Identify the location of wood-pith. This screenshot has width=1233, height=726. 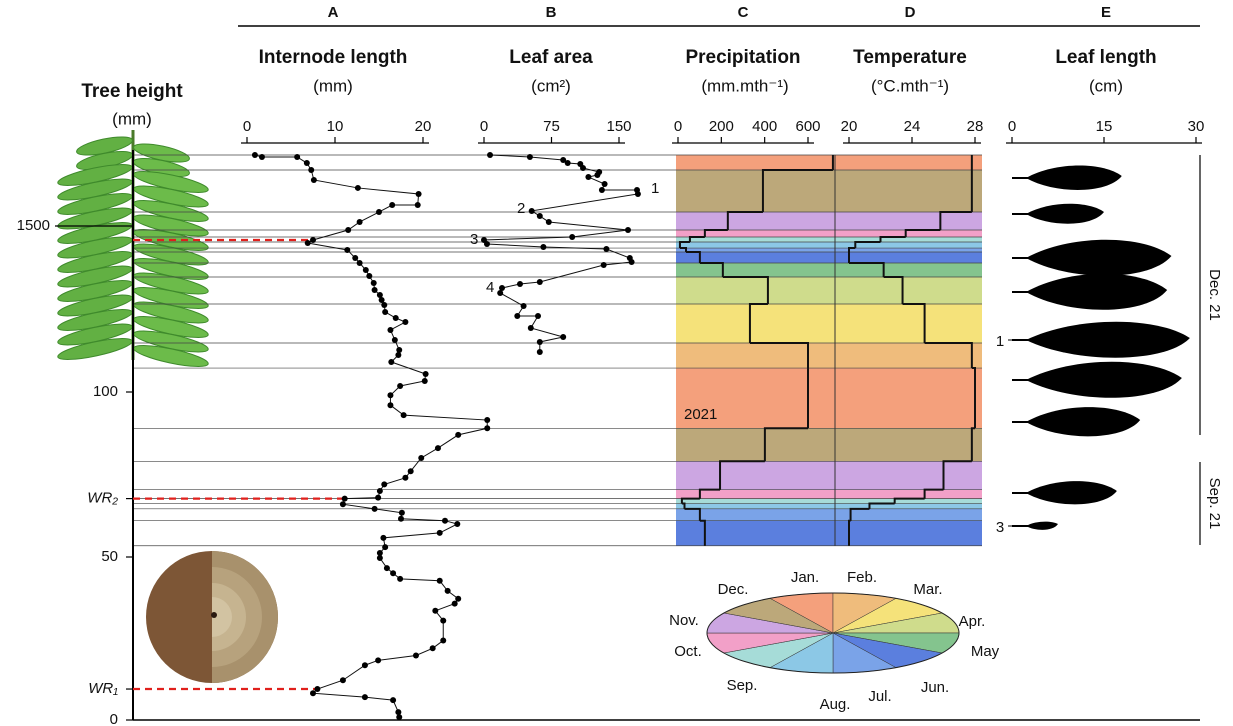
(214, 615).